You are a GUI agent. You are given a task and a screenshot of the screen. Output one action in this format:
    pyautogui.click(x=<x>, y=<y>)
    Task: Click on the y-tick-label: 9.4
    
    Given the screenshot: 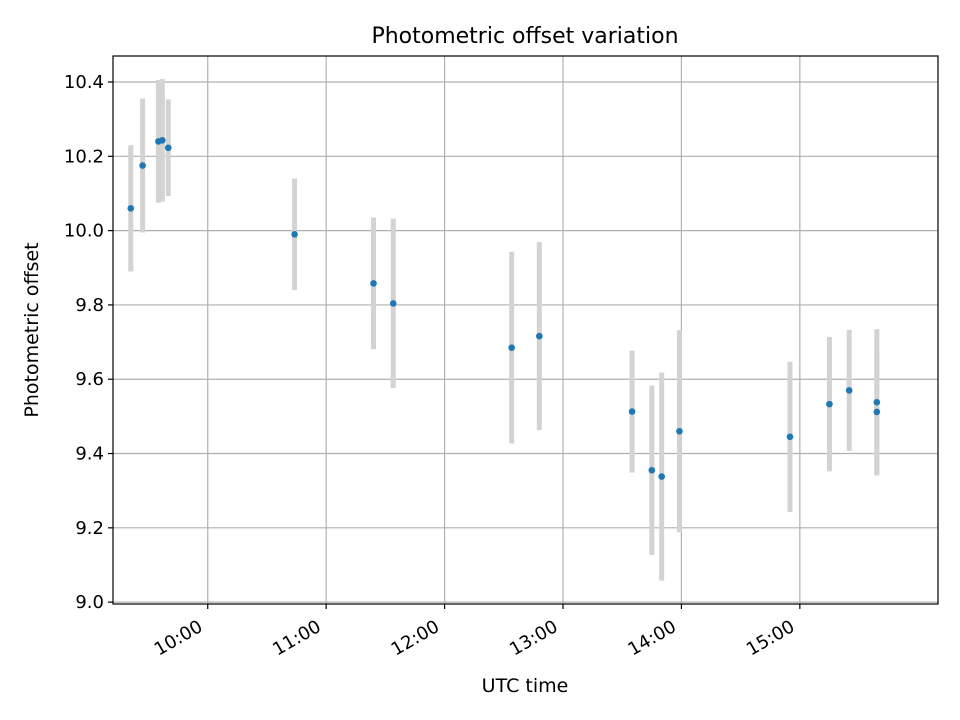 What is the action you would take?
    pyautogui.click(x=89, y=454)
    